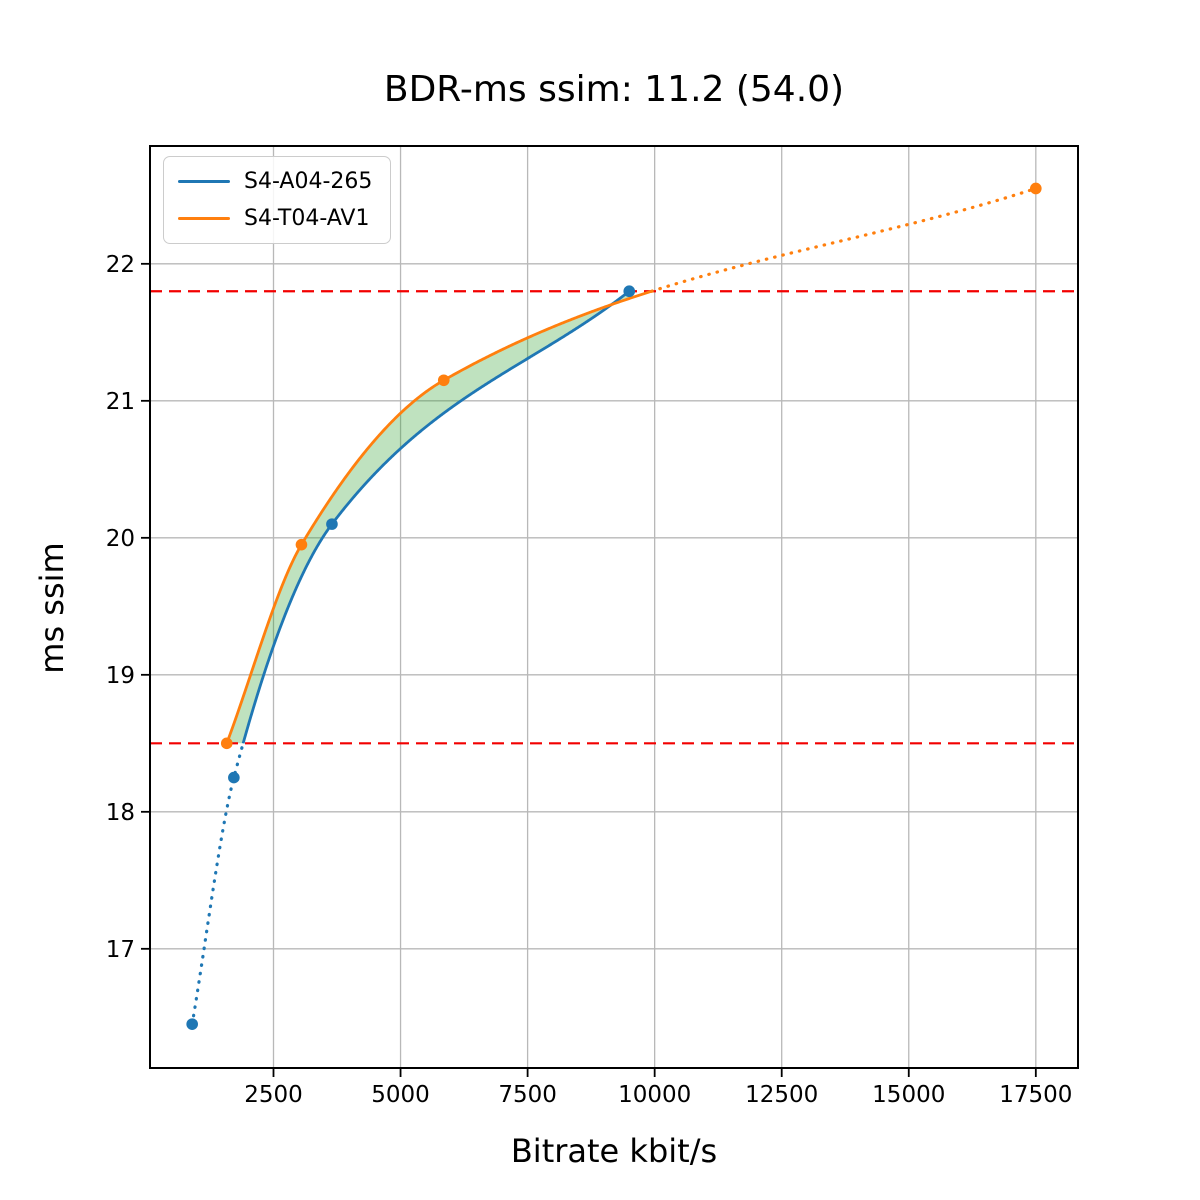  What do you see at coordinates (204, 218) in the screenshot?
I see `legend-line-sample-orange` at bounding box center [204, 218].